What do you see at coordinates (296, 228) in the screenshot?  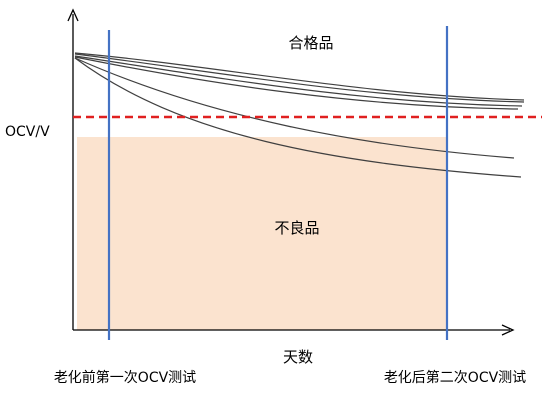 I see `bad-region-label: 不良品` at bounding box center [296, 228].